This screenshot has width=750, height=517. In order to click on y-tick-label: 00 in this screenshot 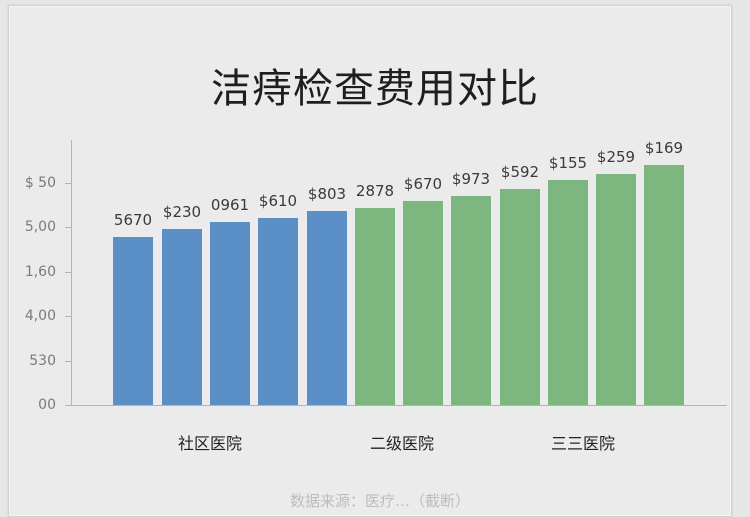, I will do `click(47, 405)`.